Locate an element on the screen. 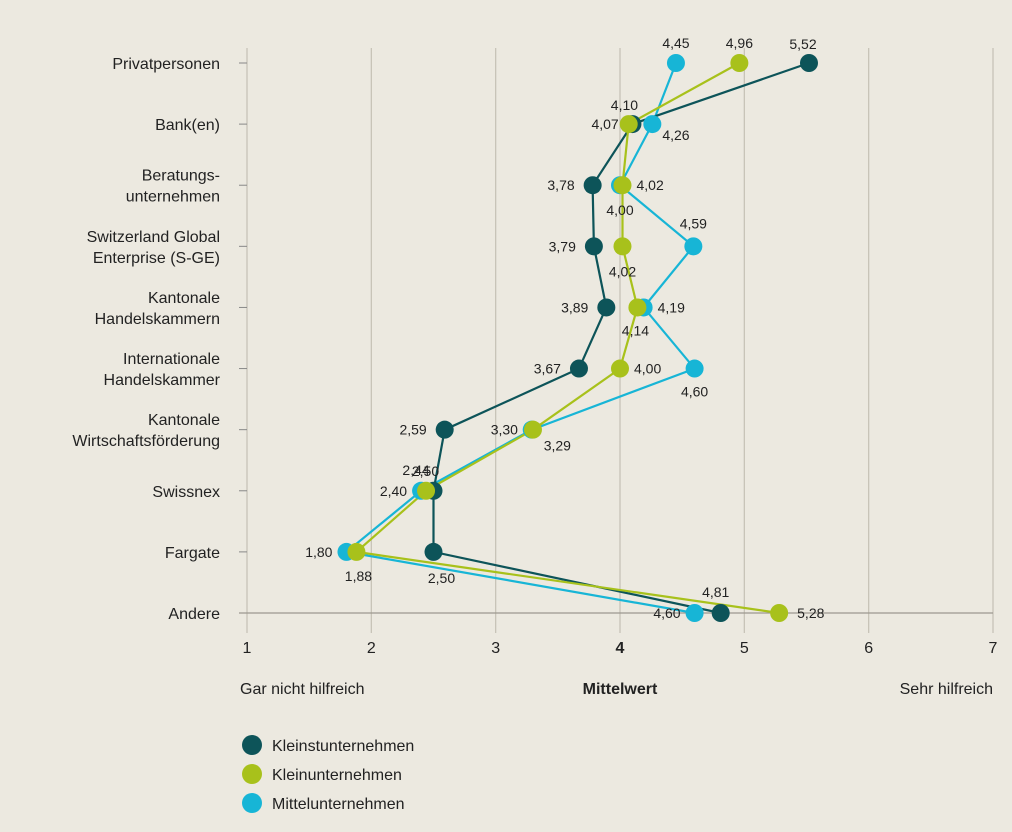 The width and height of the screenshot is (1012, 832). x-tick-label: 3 is located at coordinates (495, 648).